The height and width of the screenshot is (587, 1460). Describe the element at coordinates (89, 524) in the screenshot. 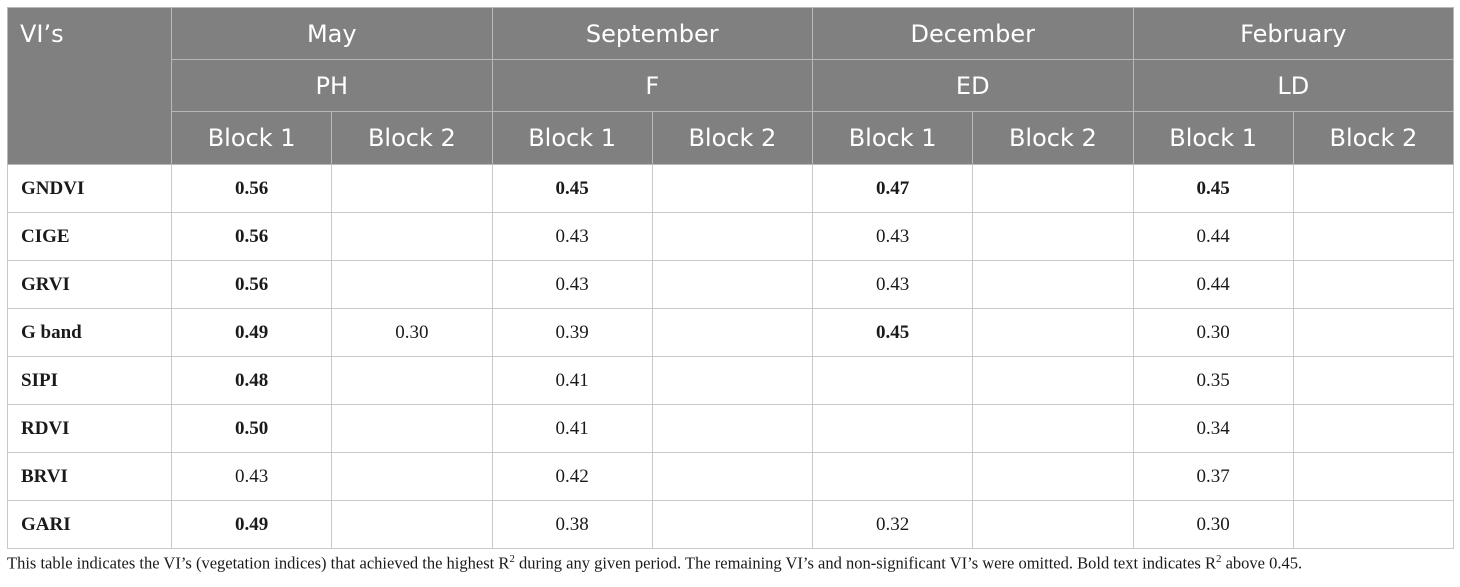

I see `vi-name-cell: GARI` at that location.